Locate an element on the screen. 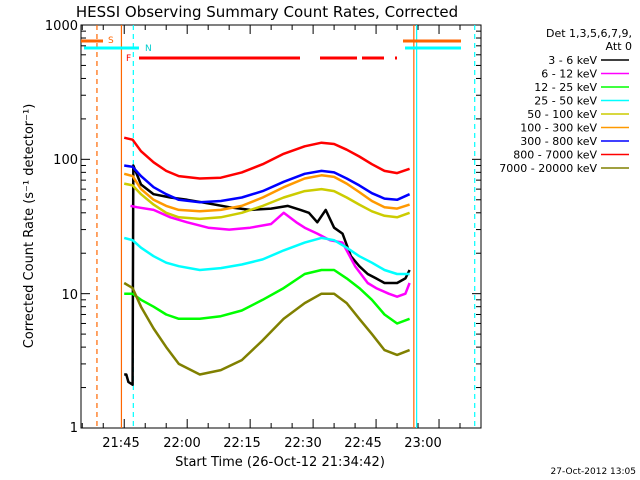  flag-n-label: N is located at coordinates (148, 49).